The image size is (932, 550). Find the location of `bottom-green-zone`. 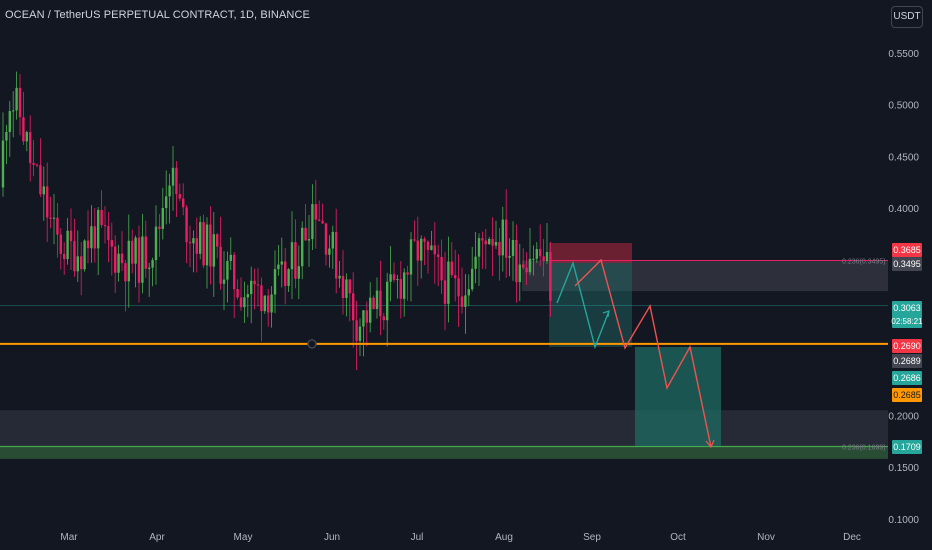

bottom-green-zone is located at coordinates (444, 452).